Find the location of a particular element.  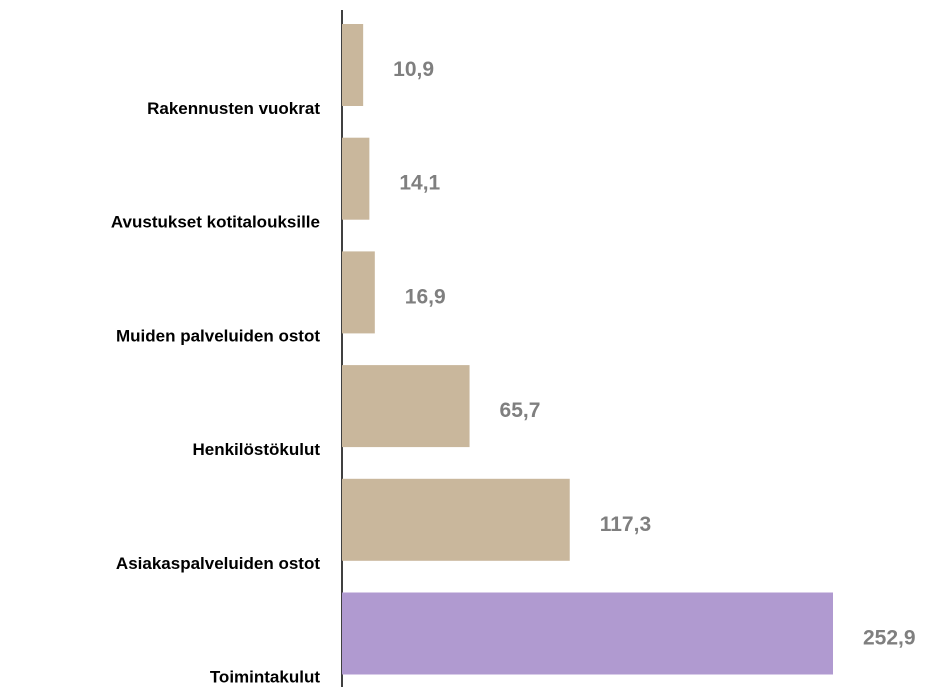

category-label: Toimintakulut is located at coordinates (265, 677).